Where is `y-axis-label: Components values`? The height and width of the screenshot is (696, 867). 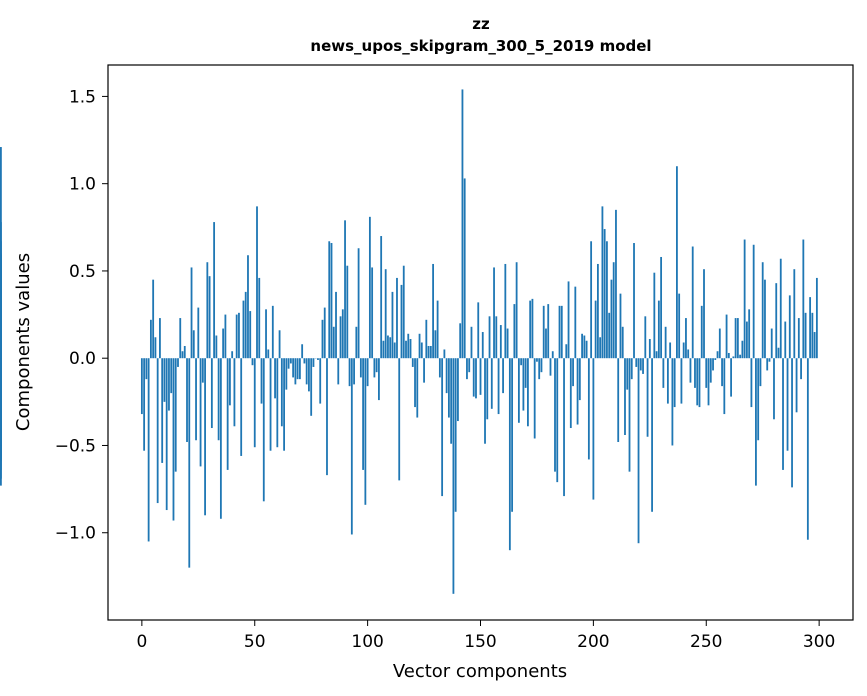
y-axis-label: Components values is located at coordinates (23, 342).